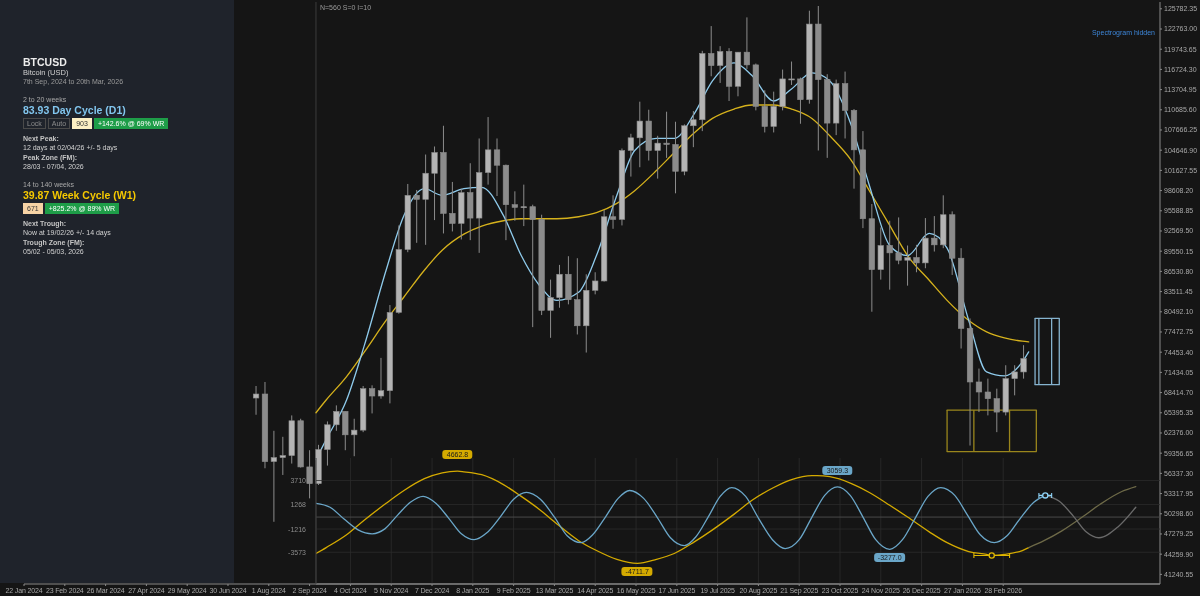  What do you see at coordinates (45, 62) in the screenshot?
I see `text: BTCUSD` at bounding box center [45, 62].